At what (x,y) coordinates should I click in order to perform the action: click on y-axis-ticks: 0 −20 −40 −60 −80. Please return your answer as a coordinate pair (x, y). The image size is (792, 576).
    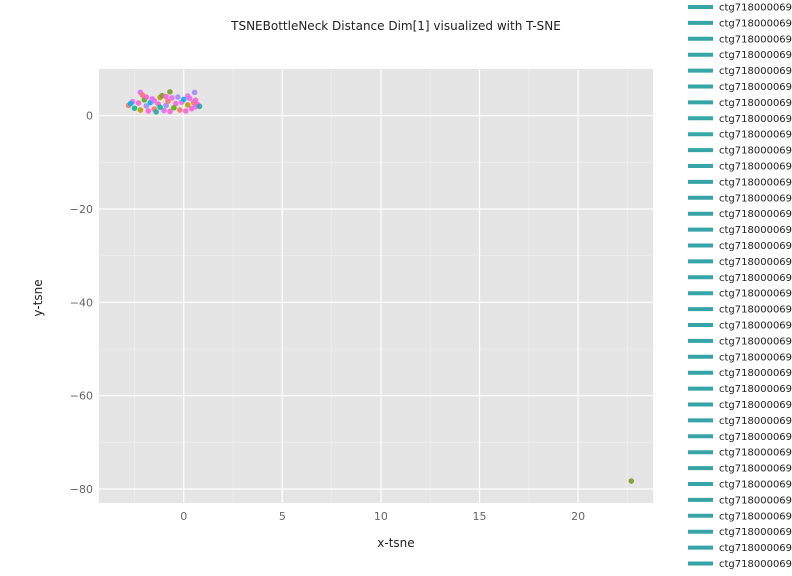
    Looking at the image, I should click on (81, 303).